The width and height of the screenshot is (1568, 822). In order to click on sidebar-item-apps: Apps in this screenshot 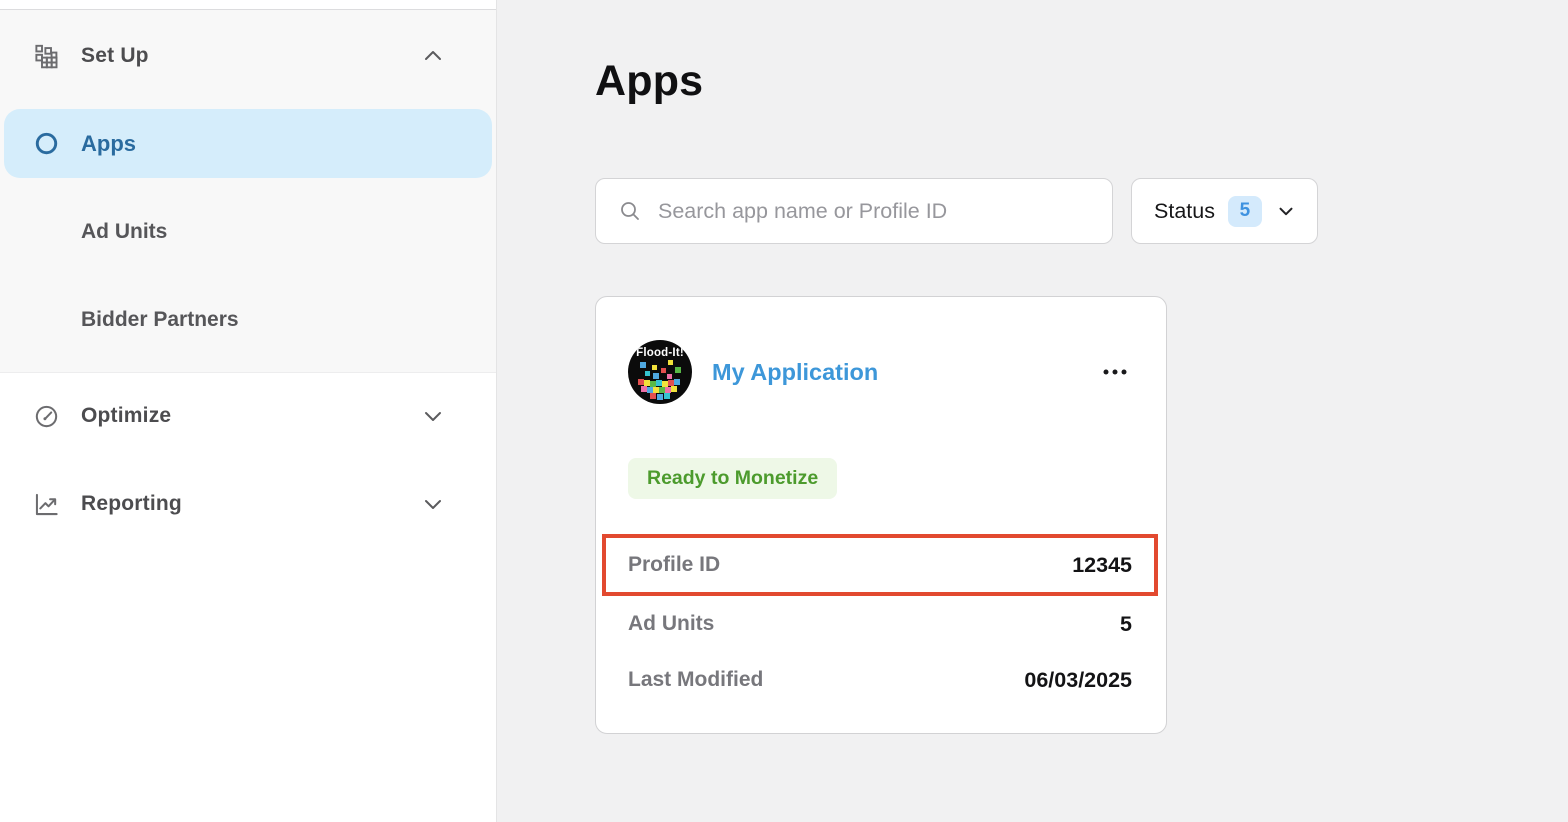, I will do `click(248, 143)`.